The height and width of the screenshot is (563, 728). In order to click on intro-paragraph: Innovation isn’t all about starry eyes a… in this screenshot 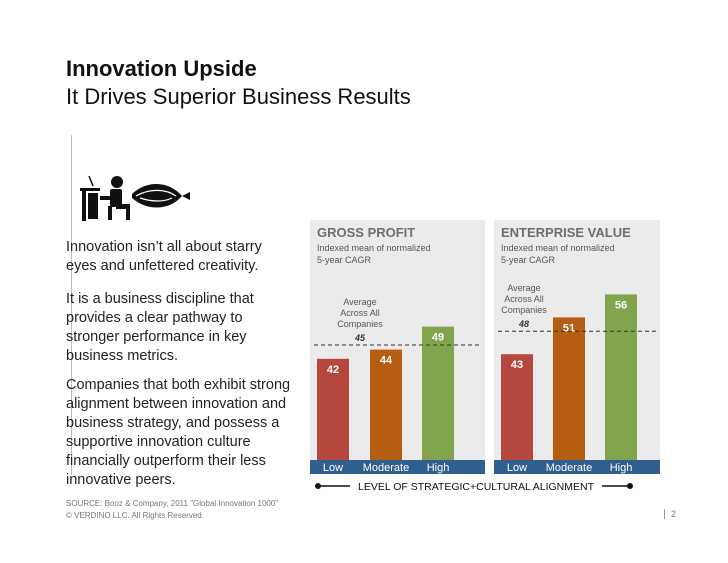, I will do `click(164, 256)`.